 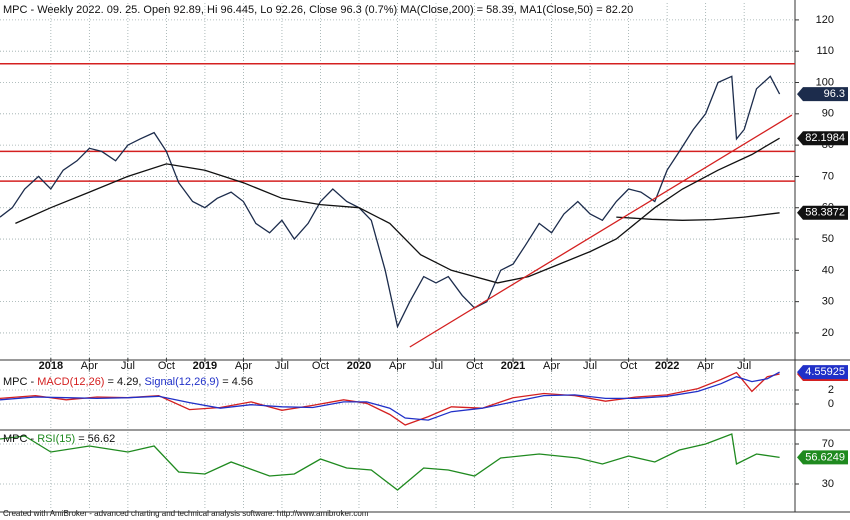 What do you see at coordinates (831, 390) in the screenshot?
I see `y-tick-label: 2` at bounding box center [831, 390].